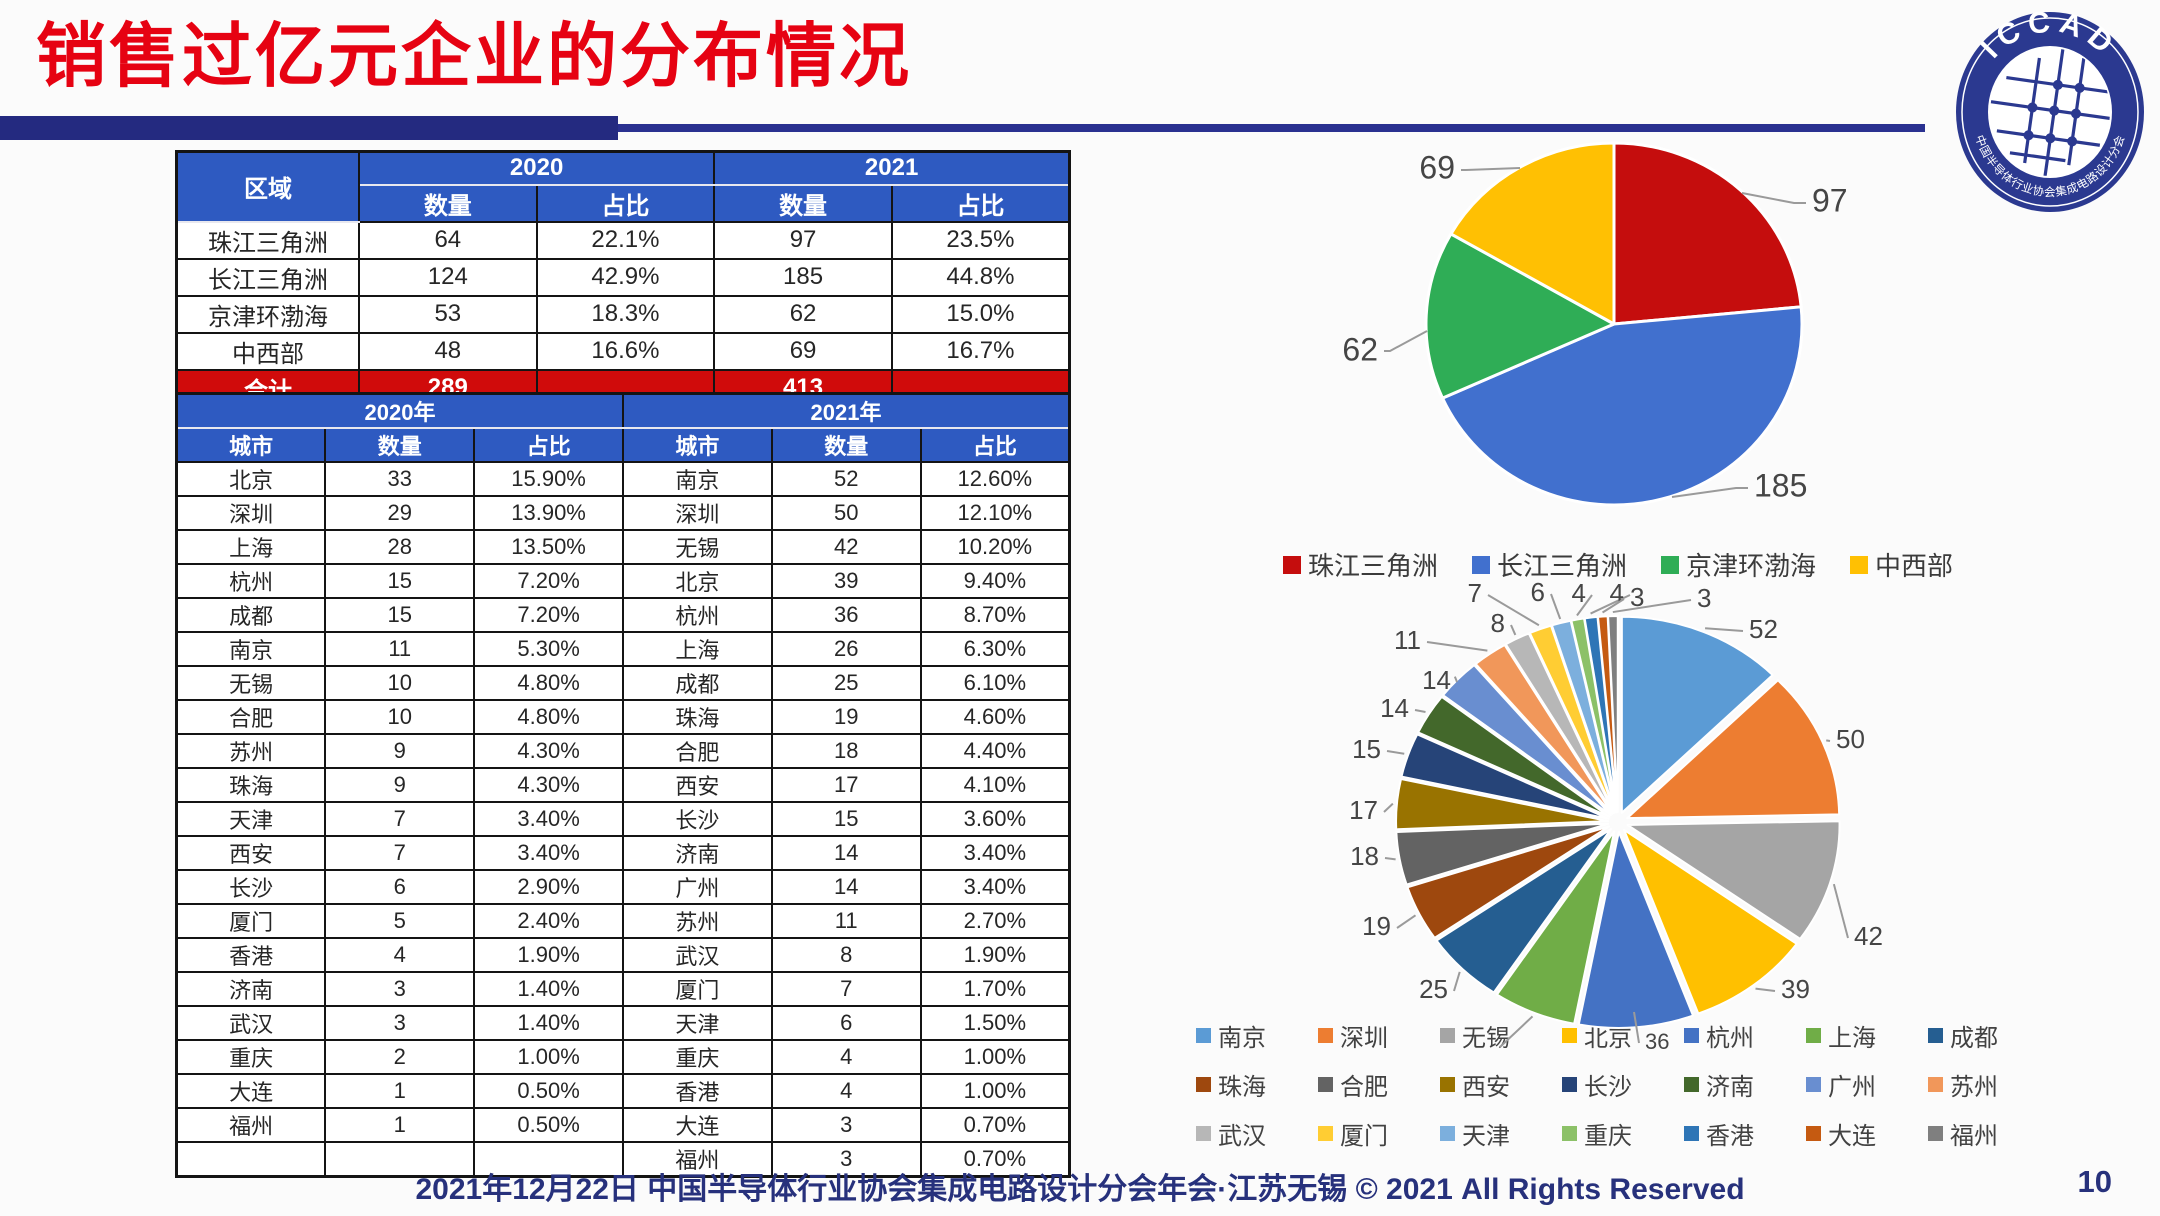 This screenshot has width=2160, height=1216. Describe the element at coordinates (697, 819) in the screenshot. I see `table-cell: 长沙` at that location.